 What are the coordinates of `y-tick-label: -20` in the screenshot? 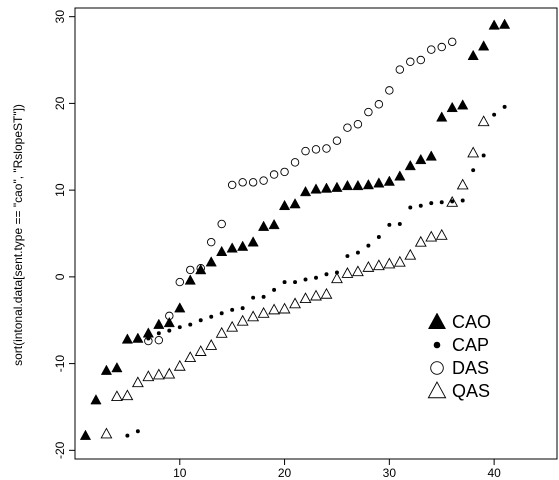 It's located at (60, 450).